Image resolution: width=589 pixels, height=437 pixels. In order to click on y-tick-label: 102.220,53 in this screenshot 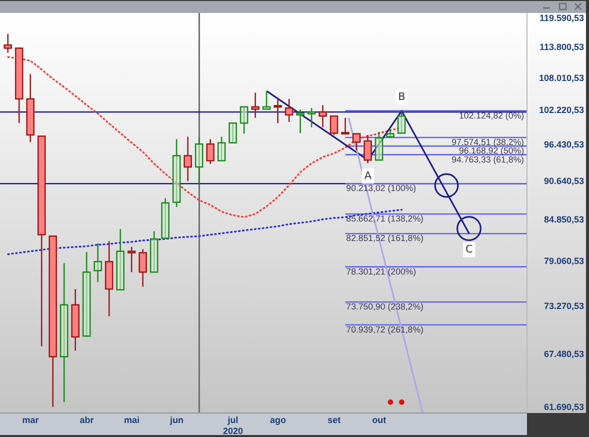, I will do `click(561, 110)`.